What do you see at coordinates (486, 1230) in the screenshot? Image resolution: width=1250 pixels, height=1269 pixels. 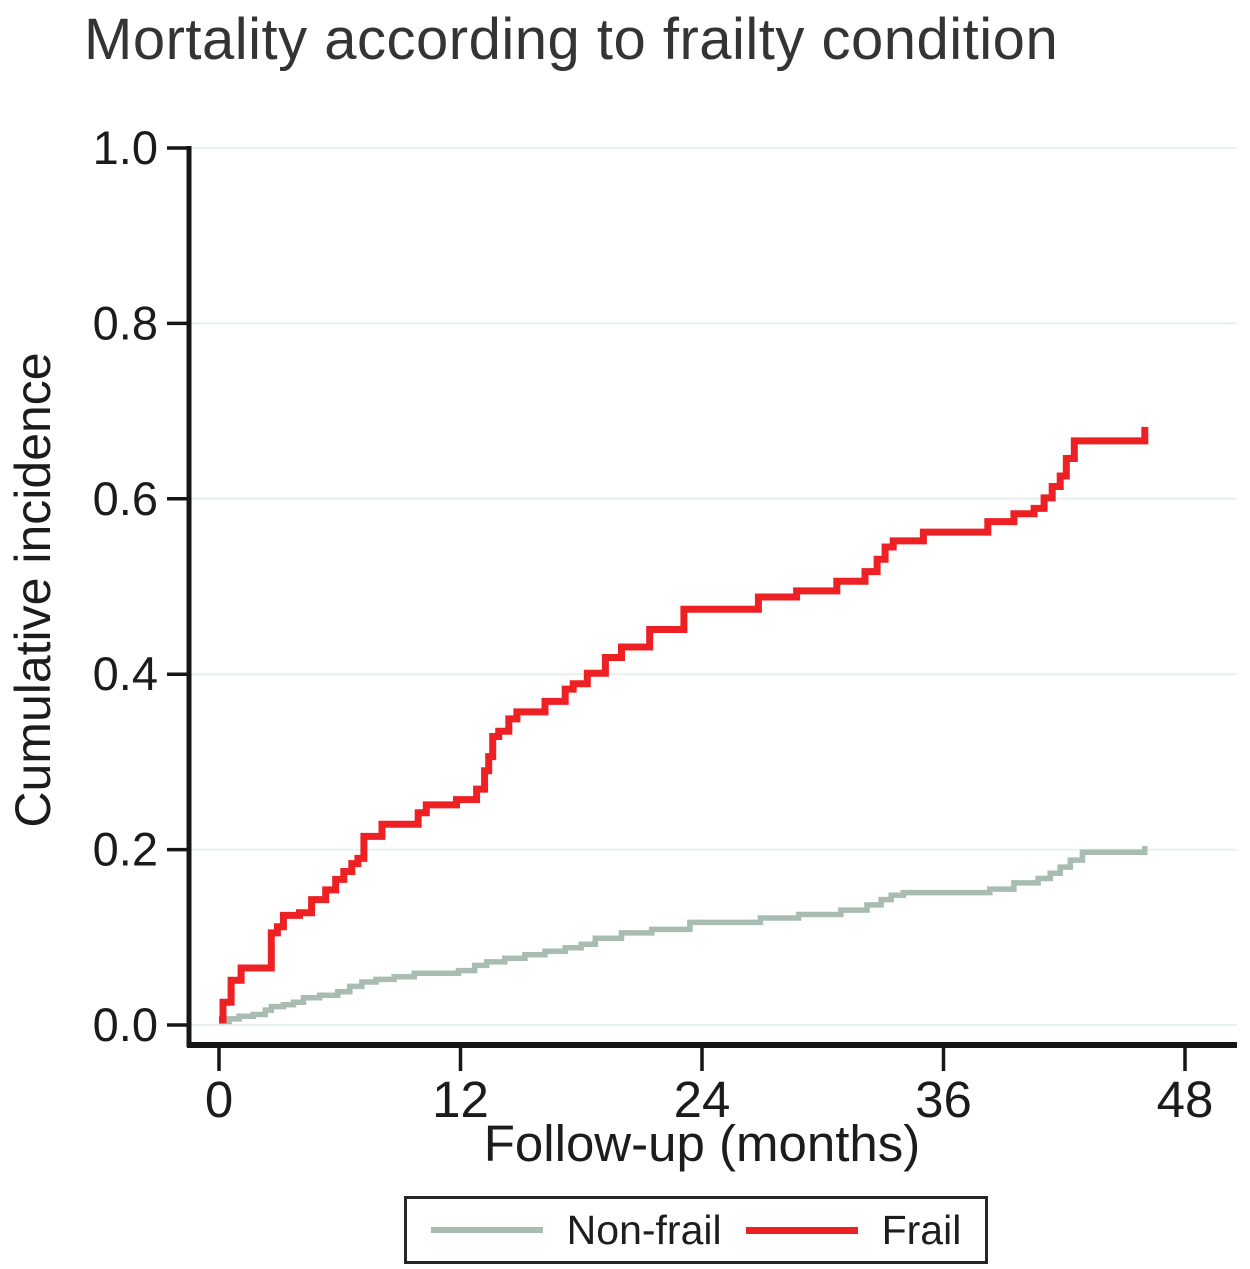 I see `legend-swatch-non-frail` at bounding box center [486, 1230].